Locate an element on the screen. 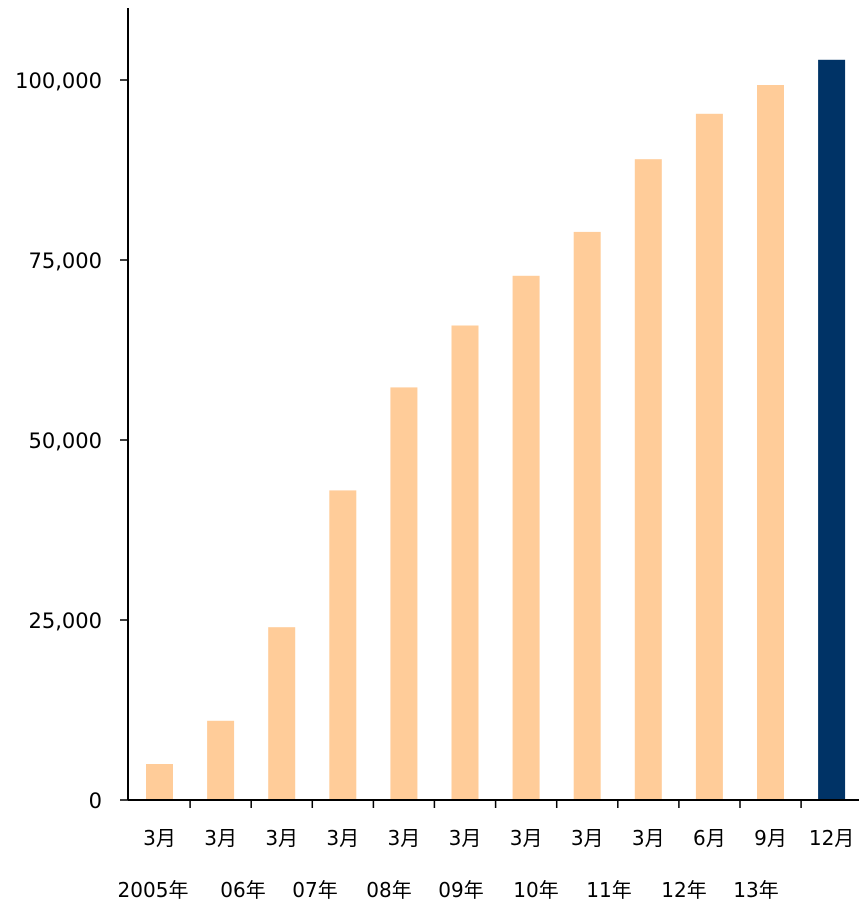 The height and width of the screenshot is (909, 859). year-label-8: 13年 is located at coordinates (755, 890).